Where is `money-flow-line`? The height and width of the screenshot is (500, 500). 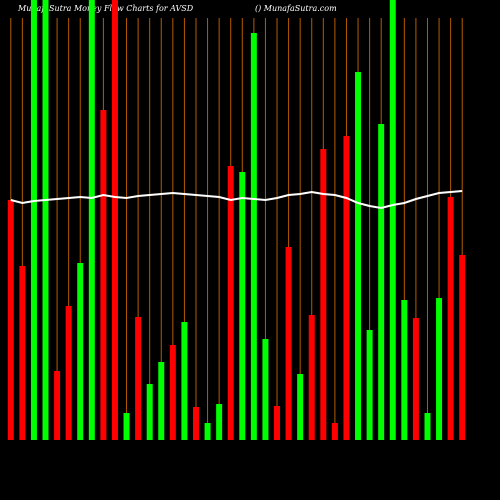
money-flow-line is located at coordinates (236, 200).